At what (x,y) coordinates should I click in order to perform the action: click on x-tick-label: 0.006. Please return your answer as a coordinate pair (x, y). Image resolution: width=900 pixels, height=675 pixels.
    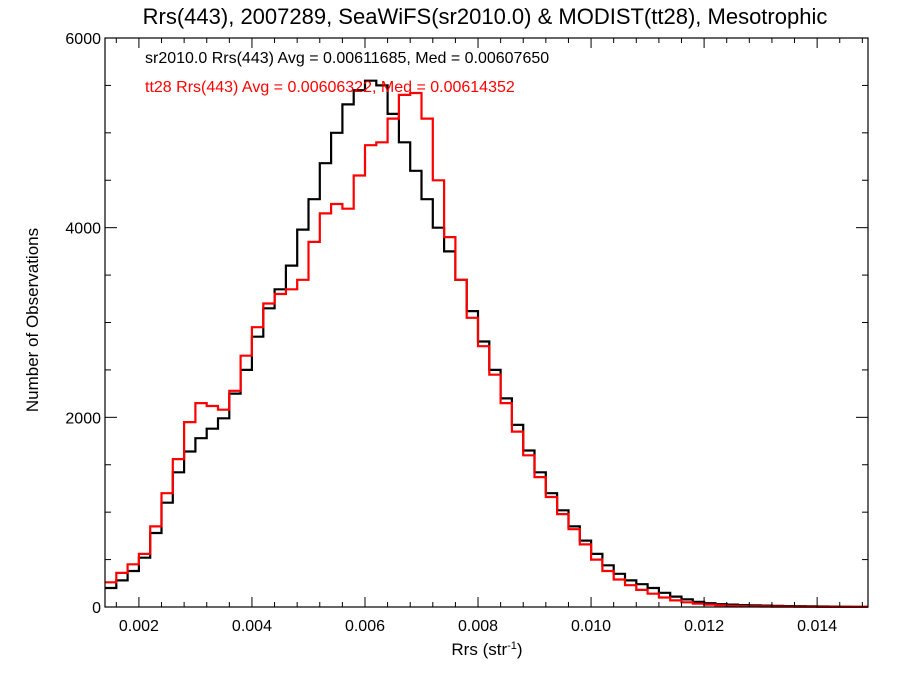
    Looking at the image, I should click on (365, 626).